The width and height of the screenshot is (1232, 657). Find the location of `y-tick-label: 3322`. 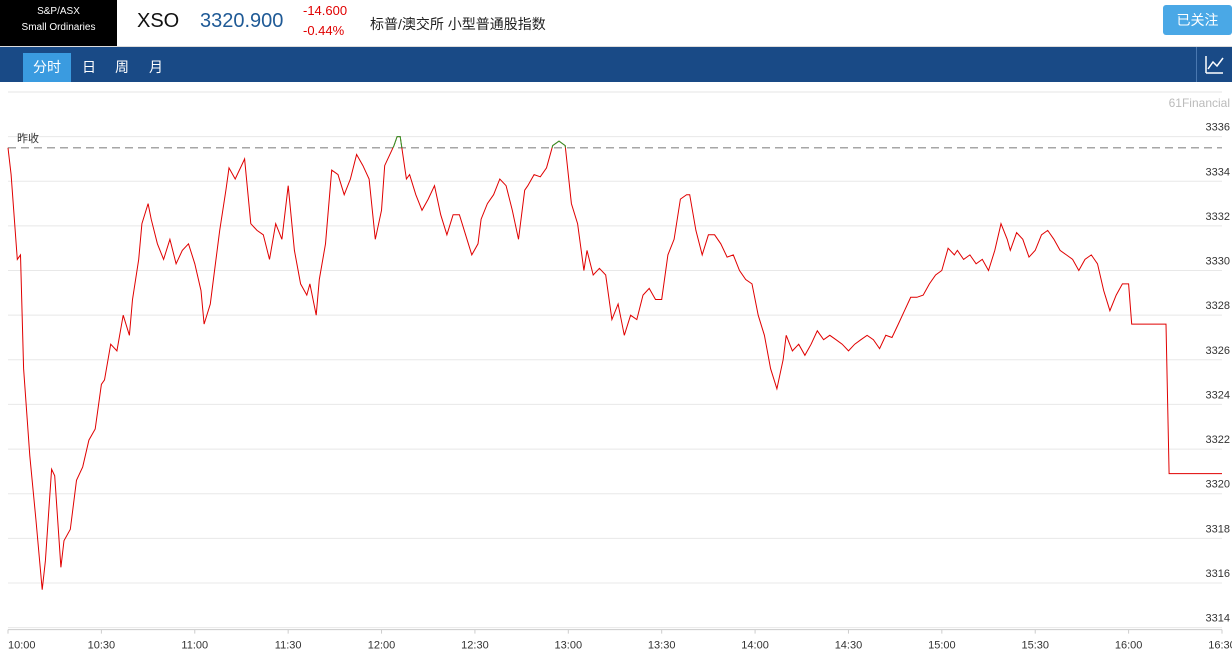

y-tick-label: 3322 is located at coordinates (1218, 440).